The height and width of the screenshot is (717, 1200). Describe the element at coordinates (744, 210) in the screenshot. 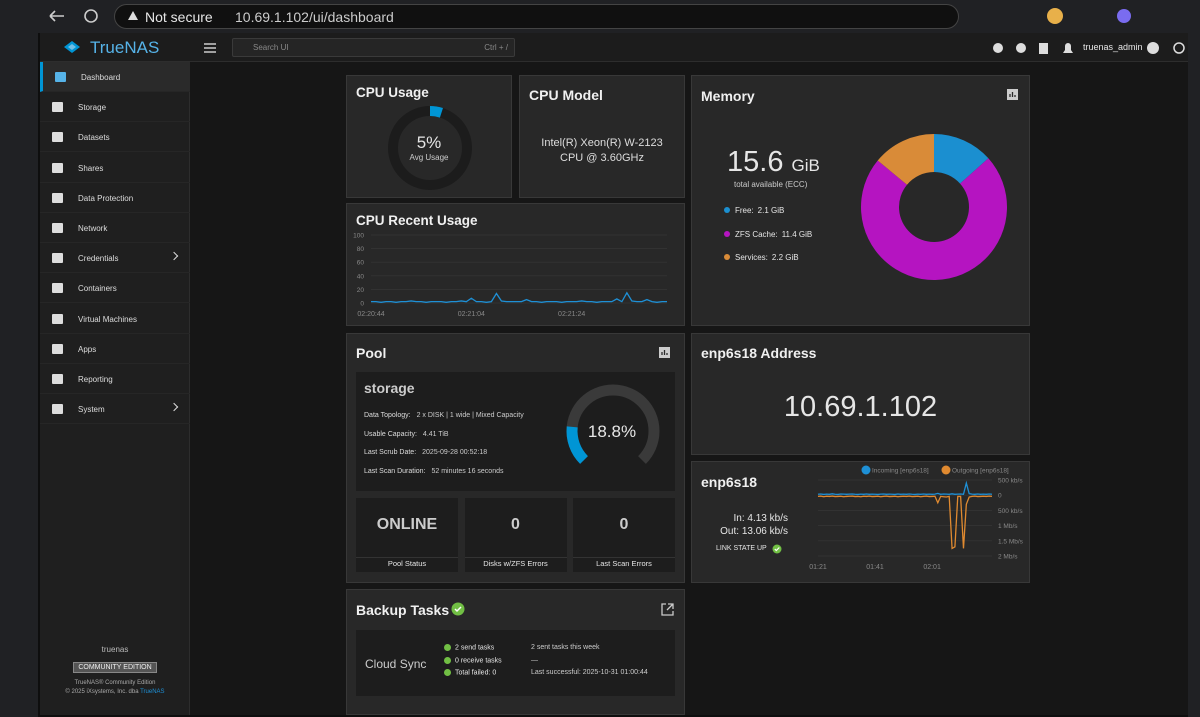

I see `legend-label: Free:` at that location.